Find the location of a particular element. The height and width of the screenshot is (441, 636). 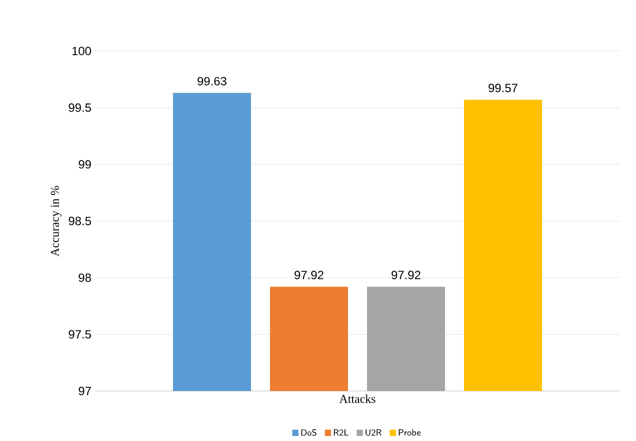

y-axis-title: Accuracy in % is located at coordinates (56, 221).